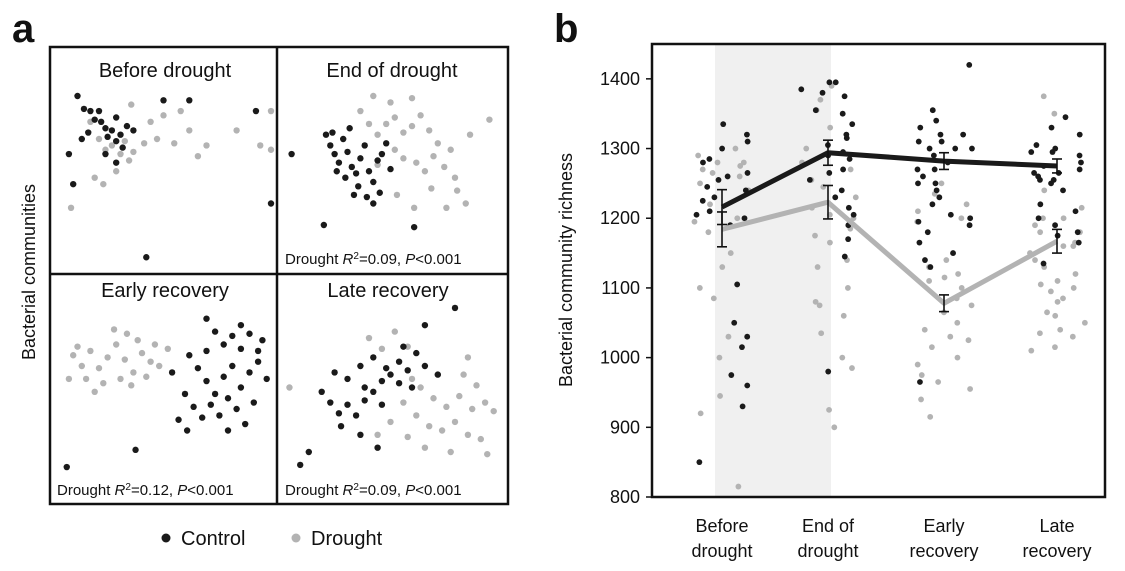 The width and height of the screenshot is (1125, 571). Describe the element at coordinates (566, 270) in the screenshot. I see `panel-b-ylabel: Bacterial community richness` at that location.